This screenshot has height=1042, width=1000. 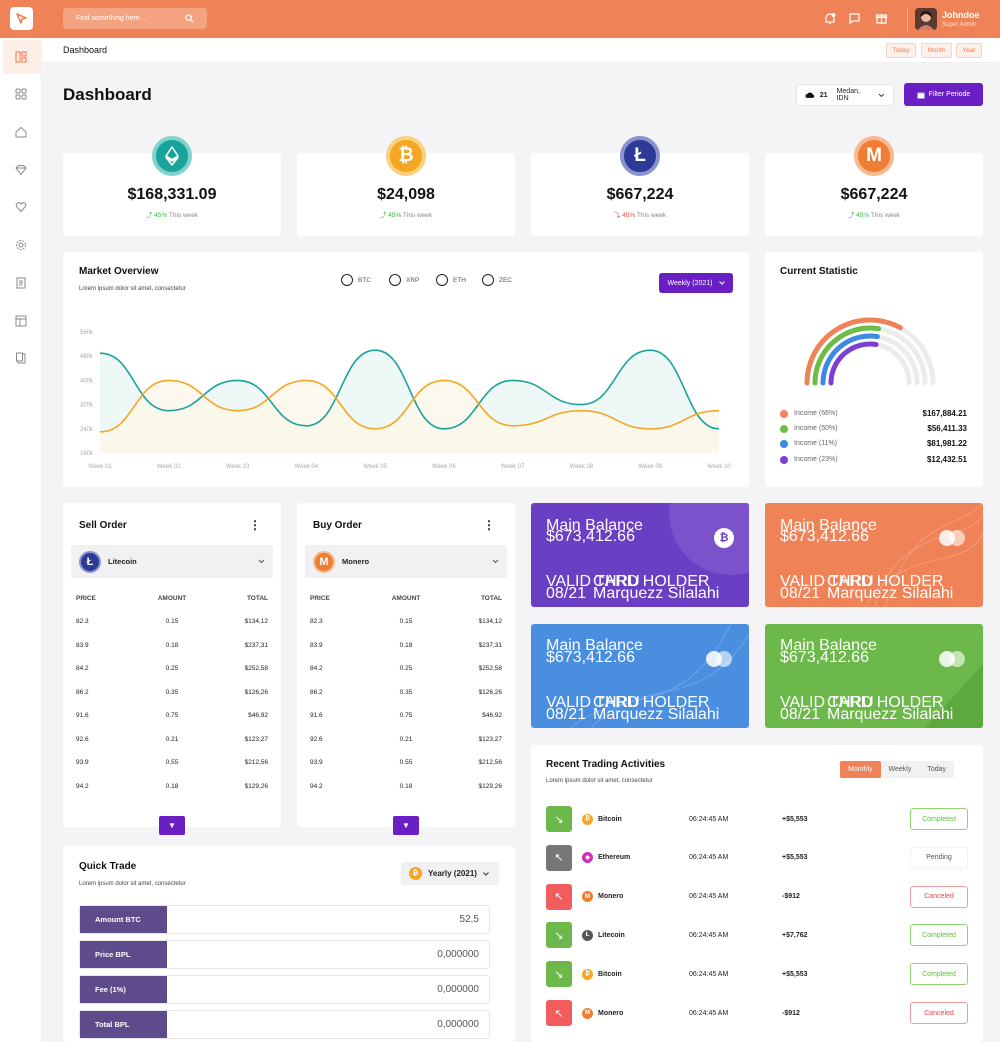 I want to click on trade-coin-label: Monero, so click(x=611, y=897).